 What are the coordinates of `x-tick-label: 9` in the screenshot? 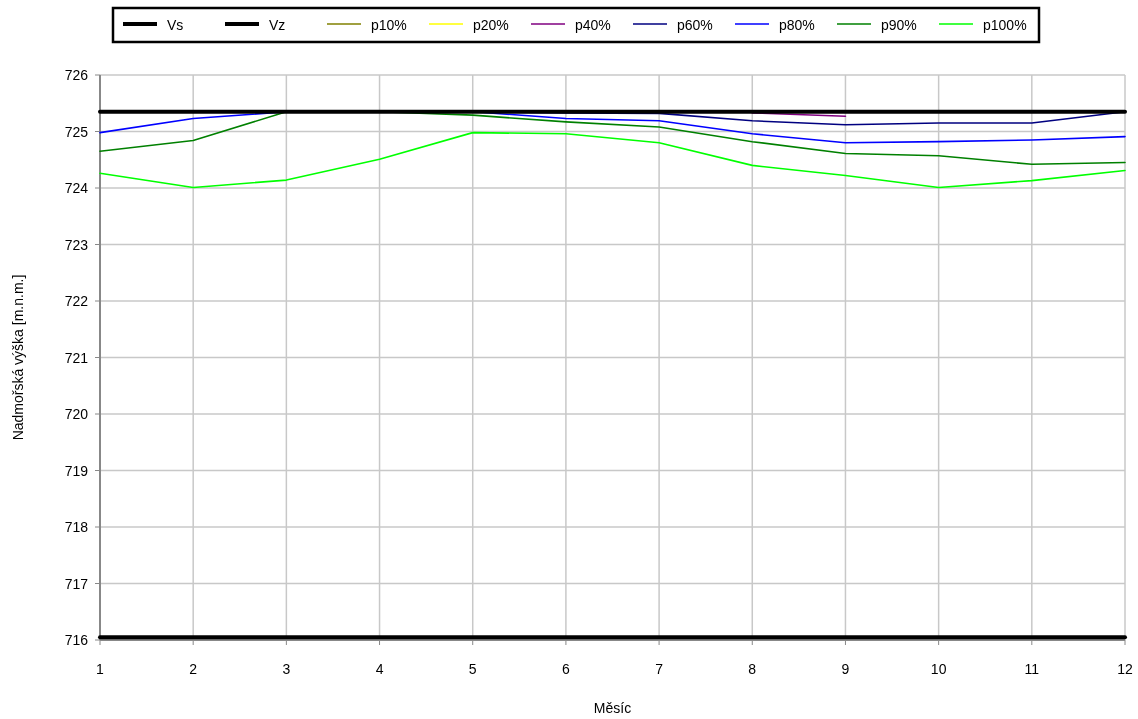 It's located at (845, 669).